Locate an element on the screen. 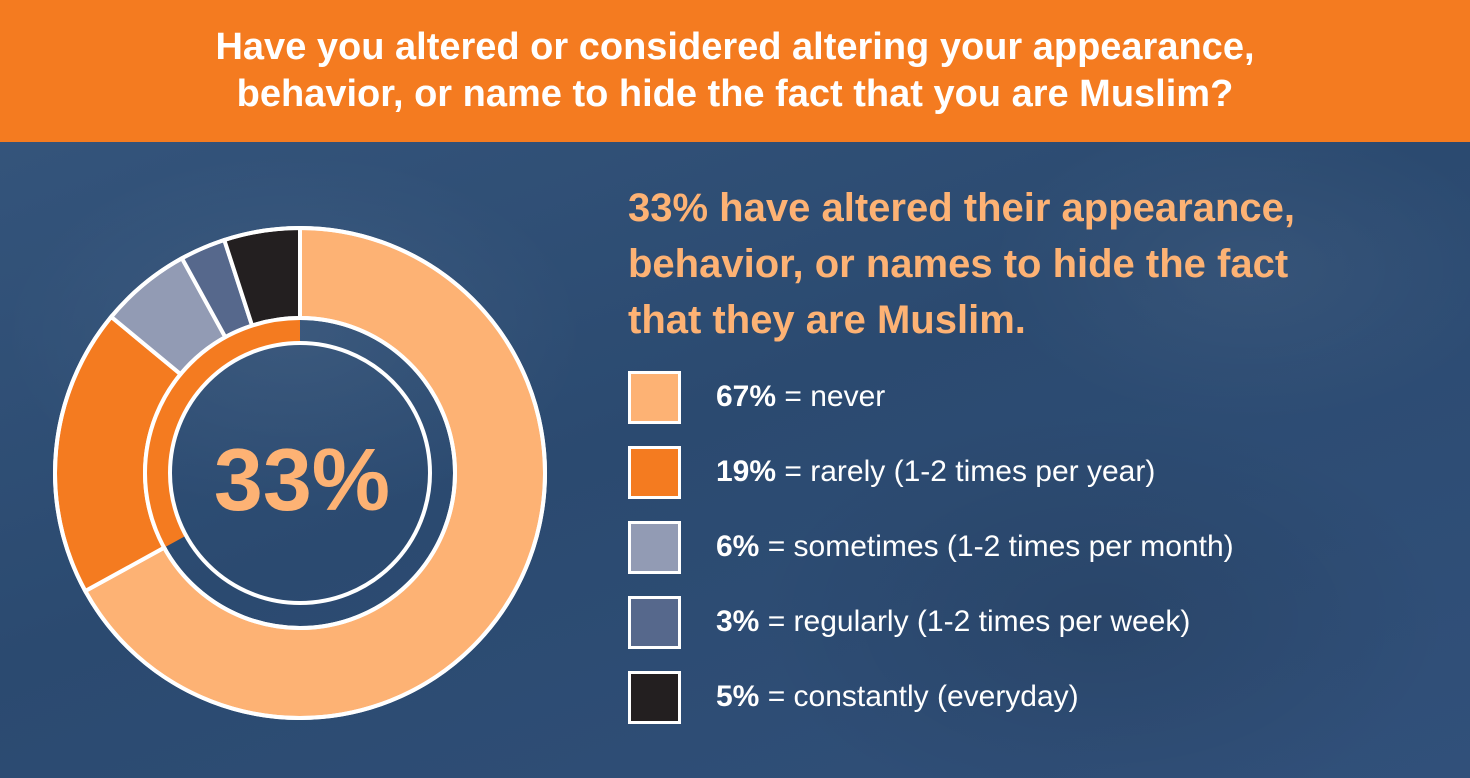 Image resolution: width=1470 pixels, height=778 pixels. donut-inner-border is located at coordinates (300, 473).